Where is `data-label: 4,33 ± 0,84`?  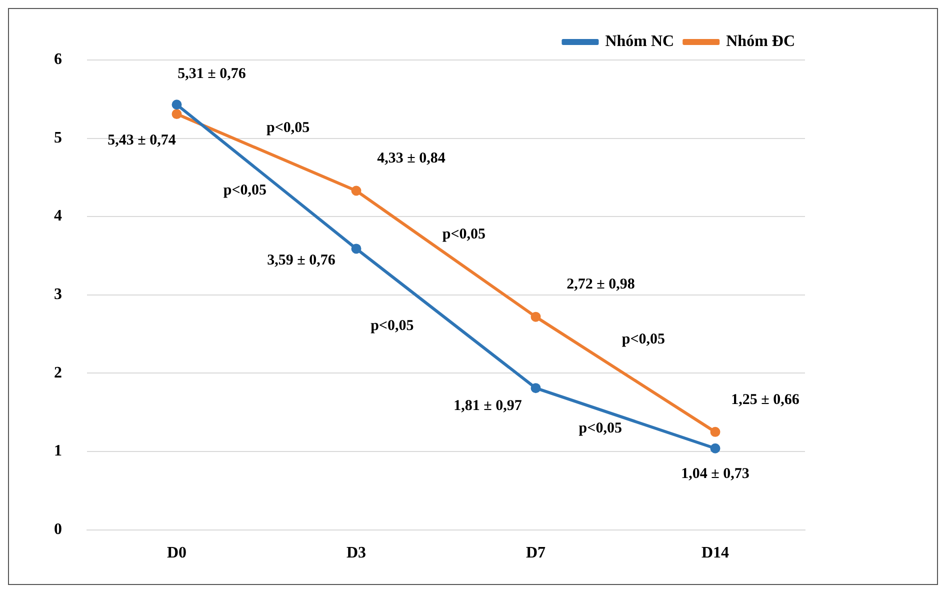
data-label: 4,33 ± 0,84 is located at coordinates (411, 158).